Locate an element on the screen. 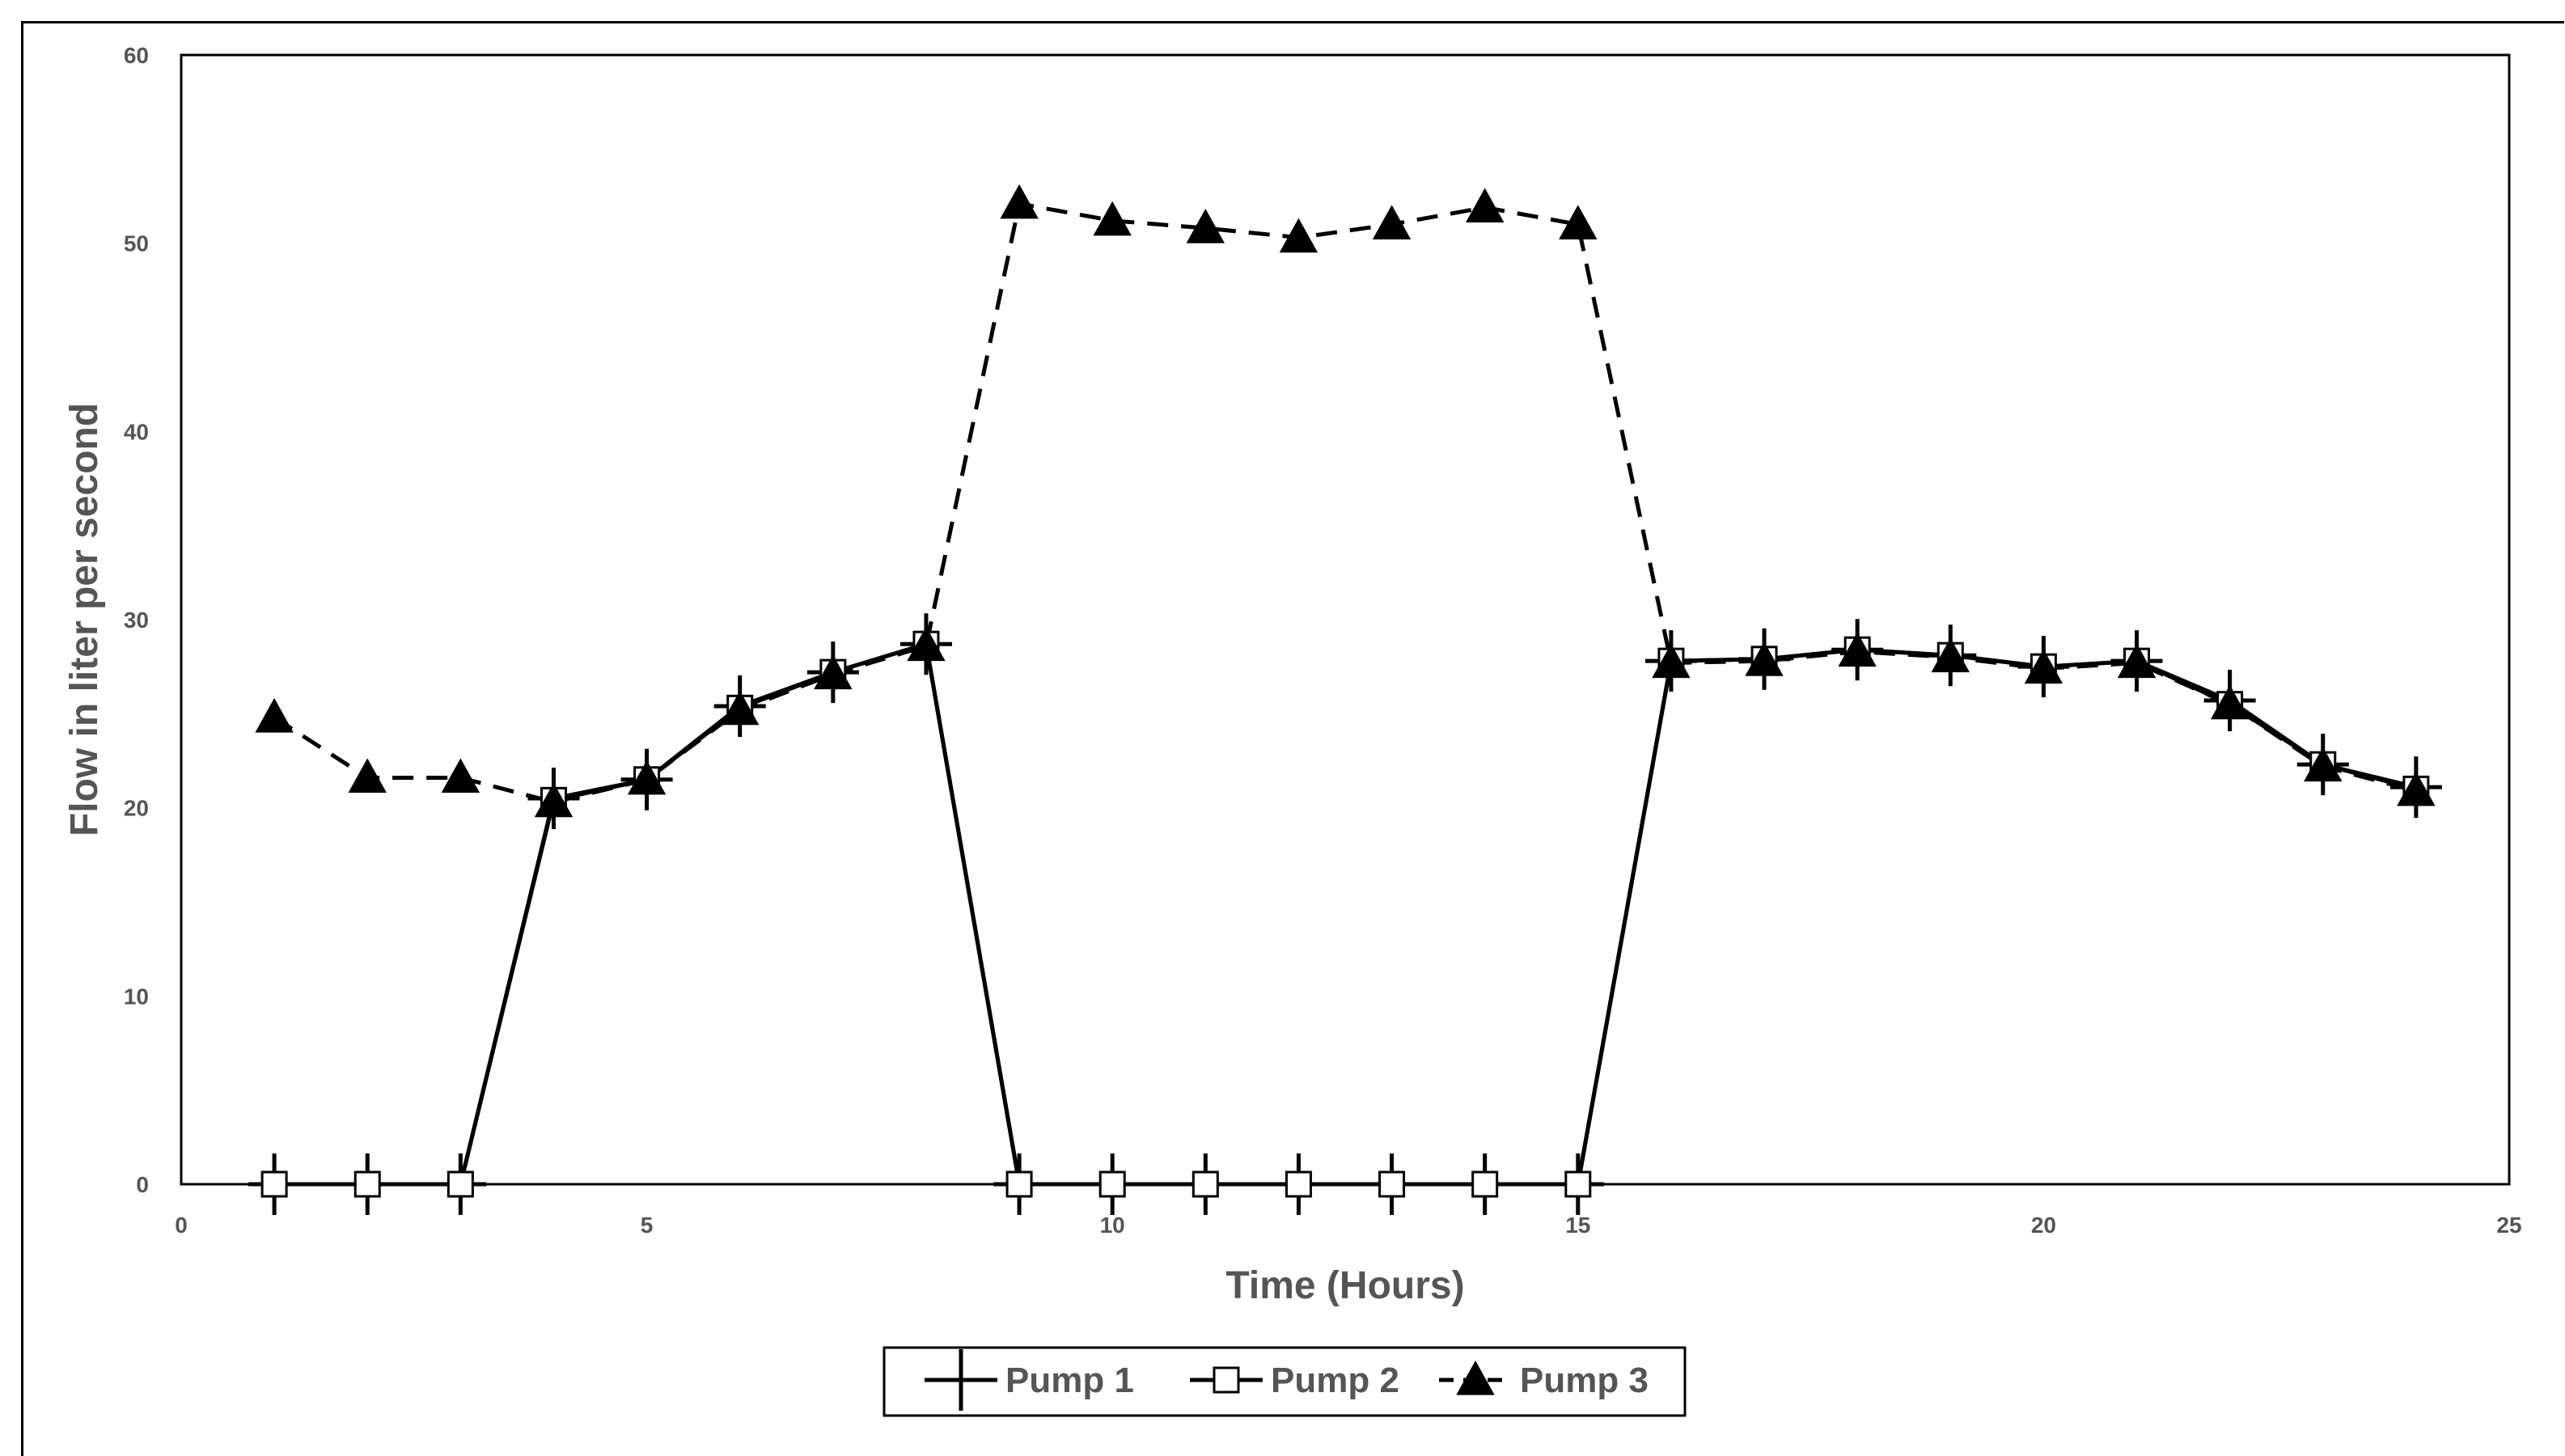  y-tick-label: 60 is located at coordinates (136, 56).